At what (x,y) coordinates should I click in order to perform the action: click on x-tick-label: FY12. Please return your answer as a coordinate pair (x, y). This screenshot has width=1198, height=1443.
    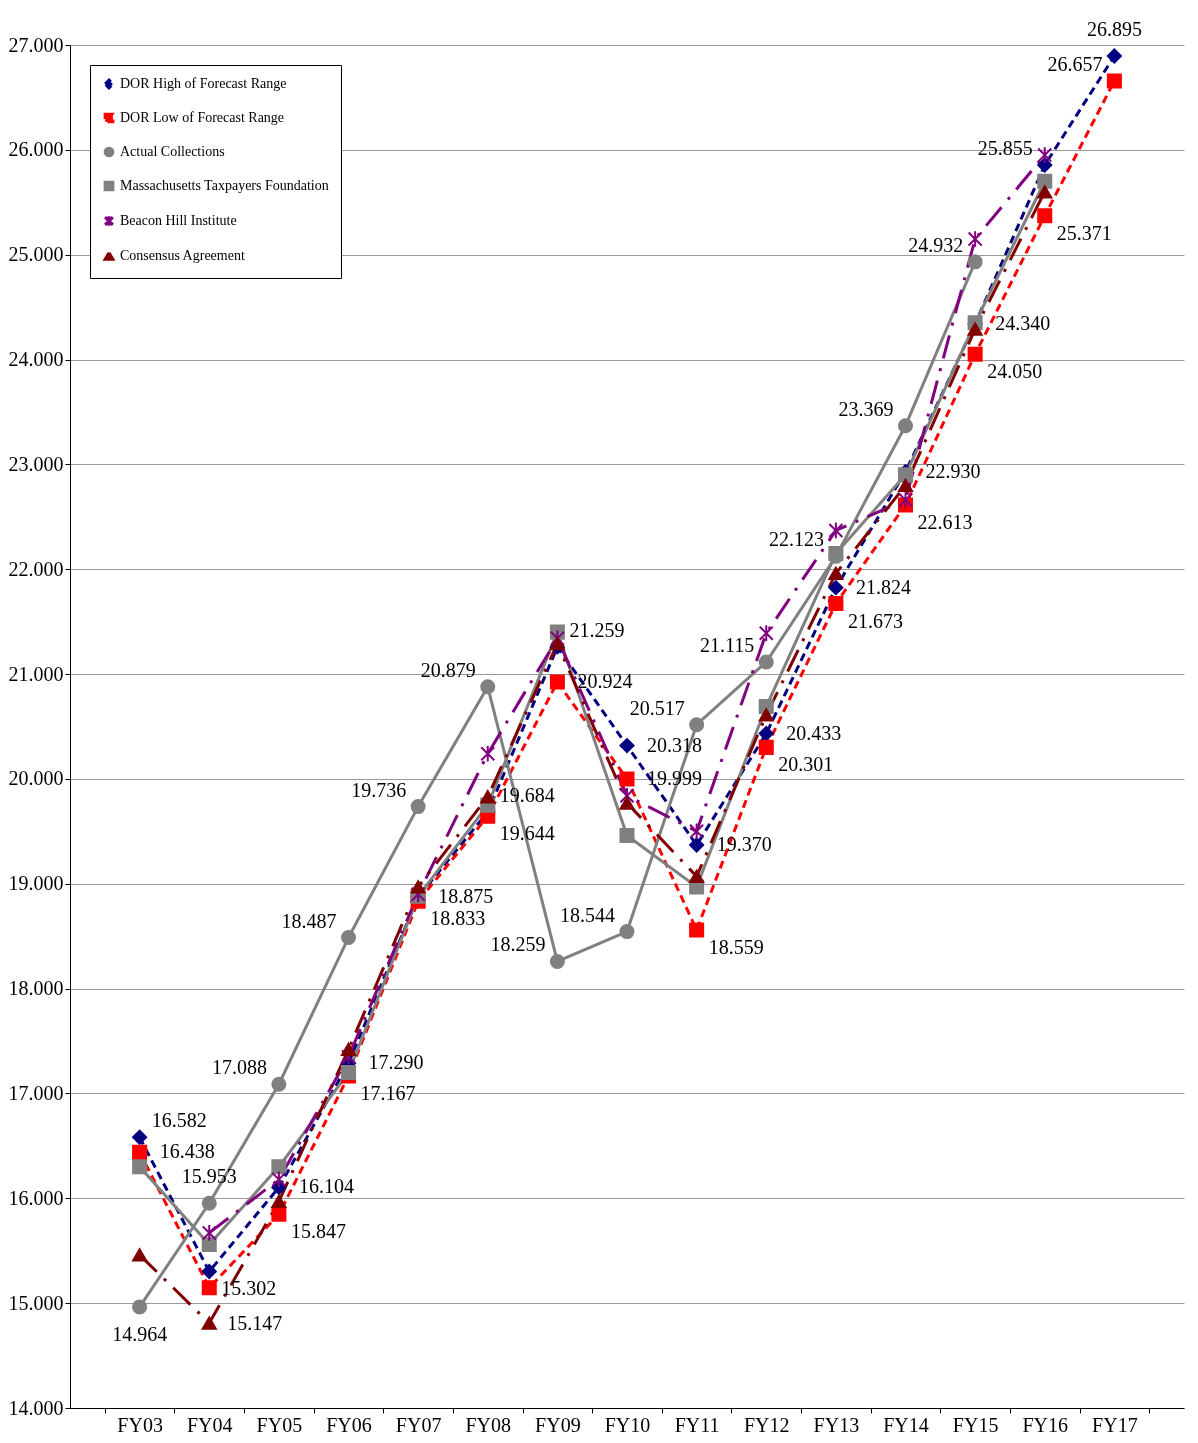
    Looking at the image, I should click on (766, 1424).